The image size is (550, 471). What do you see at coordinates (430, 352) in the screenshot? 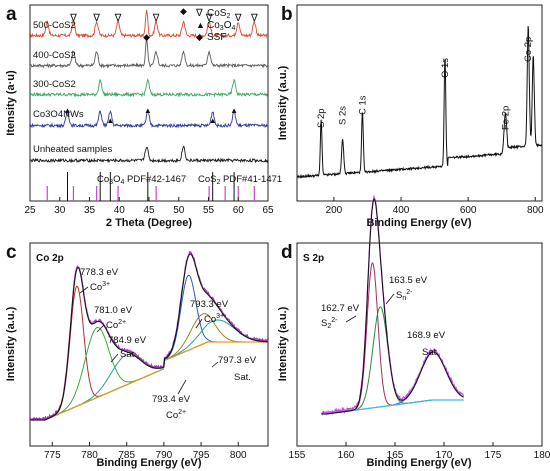
I see `annotation-sat-3: Sat.` at bounding box center [430, 352].